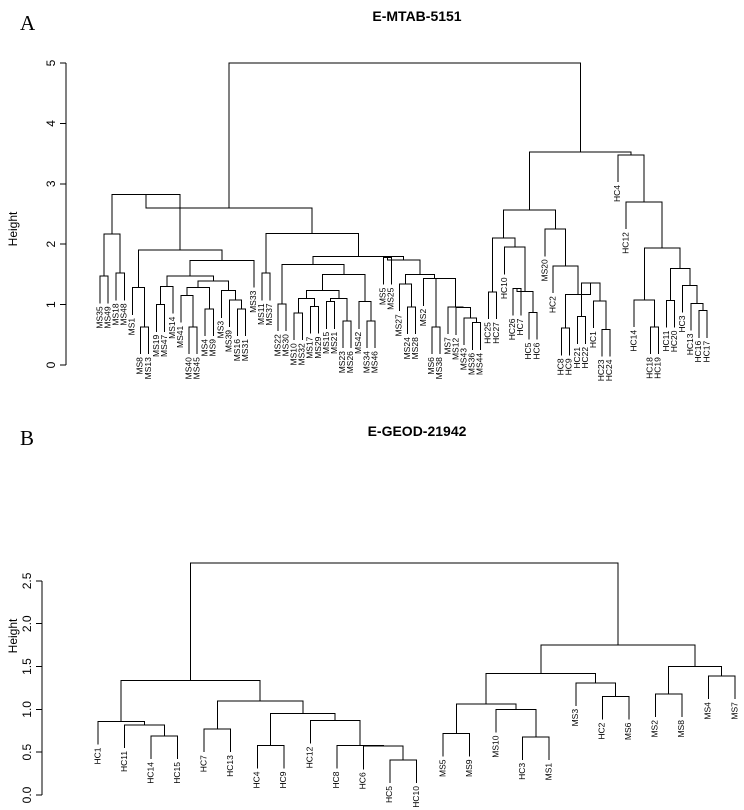 This screenshot has width=744, height=810. What do you see at coordinates (51, 62) in the screenshot?
I see `y-tick-label: 5` at bounding box center [51, 62].